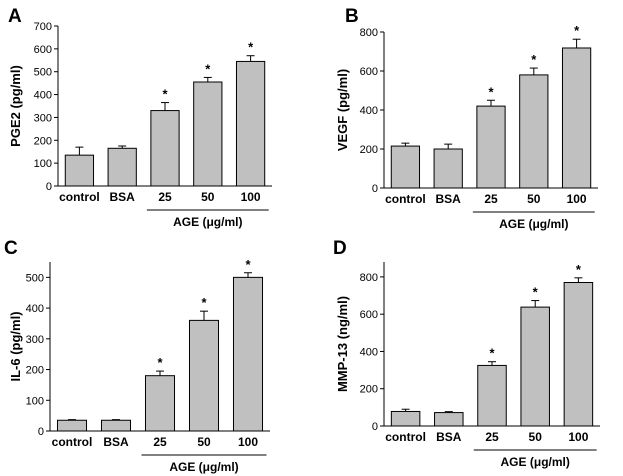  I want to click on panel-letter: A, so click(15, 16).